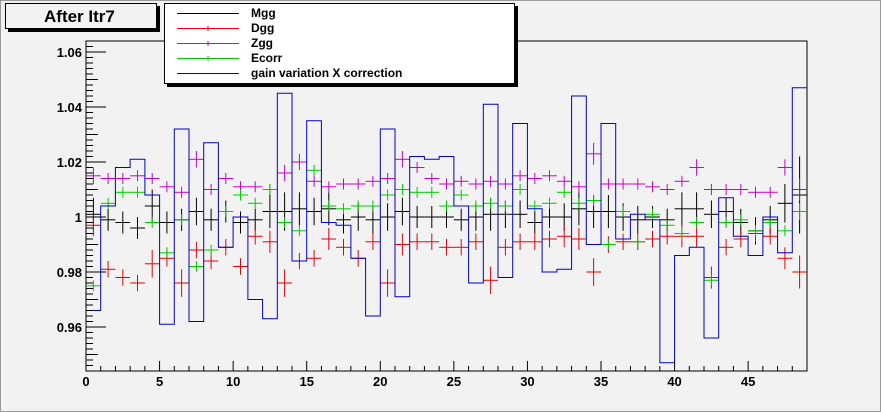  What do you see at coordinates (263, 13) in the screenshot?
I see `legend-label-mgg: Mgg` at bounding box center [263, 13].